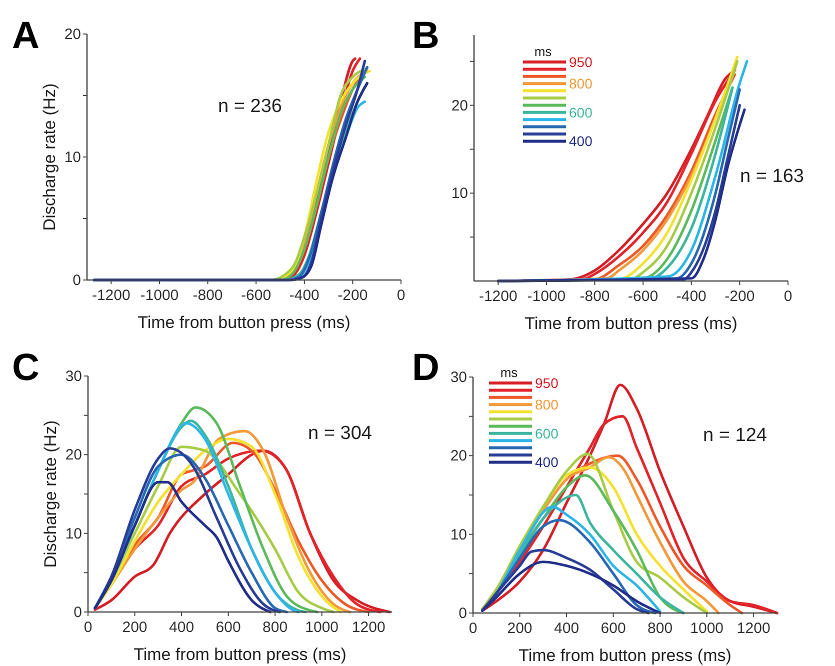  I want to click on chart-title: B, so click(426, 36).